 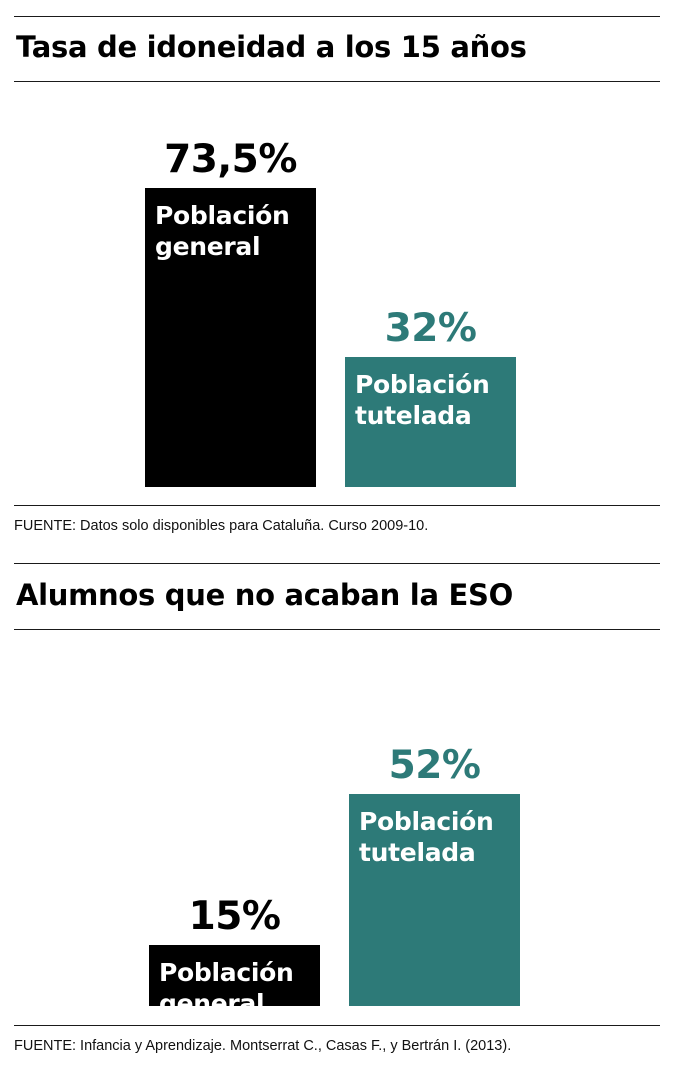 I want to click on value-label-general: 73,5%, so click(x=230, y=159).